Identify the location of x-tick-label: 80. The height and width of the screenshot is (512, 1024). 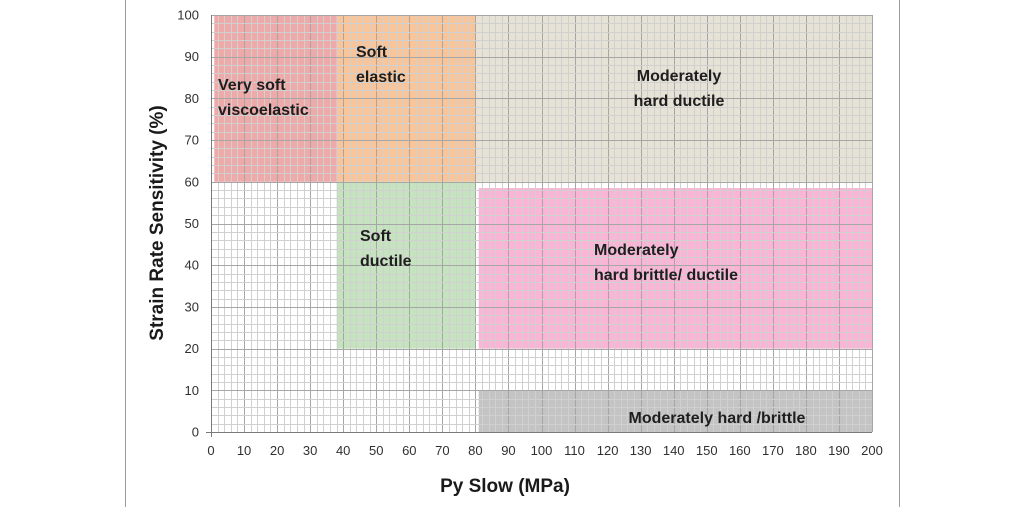
(475, 450).